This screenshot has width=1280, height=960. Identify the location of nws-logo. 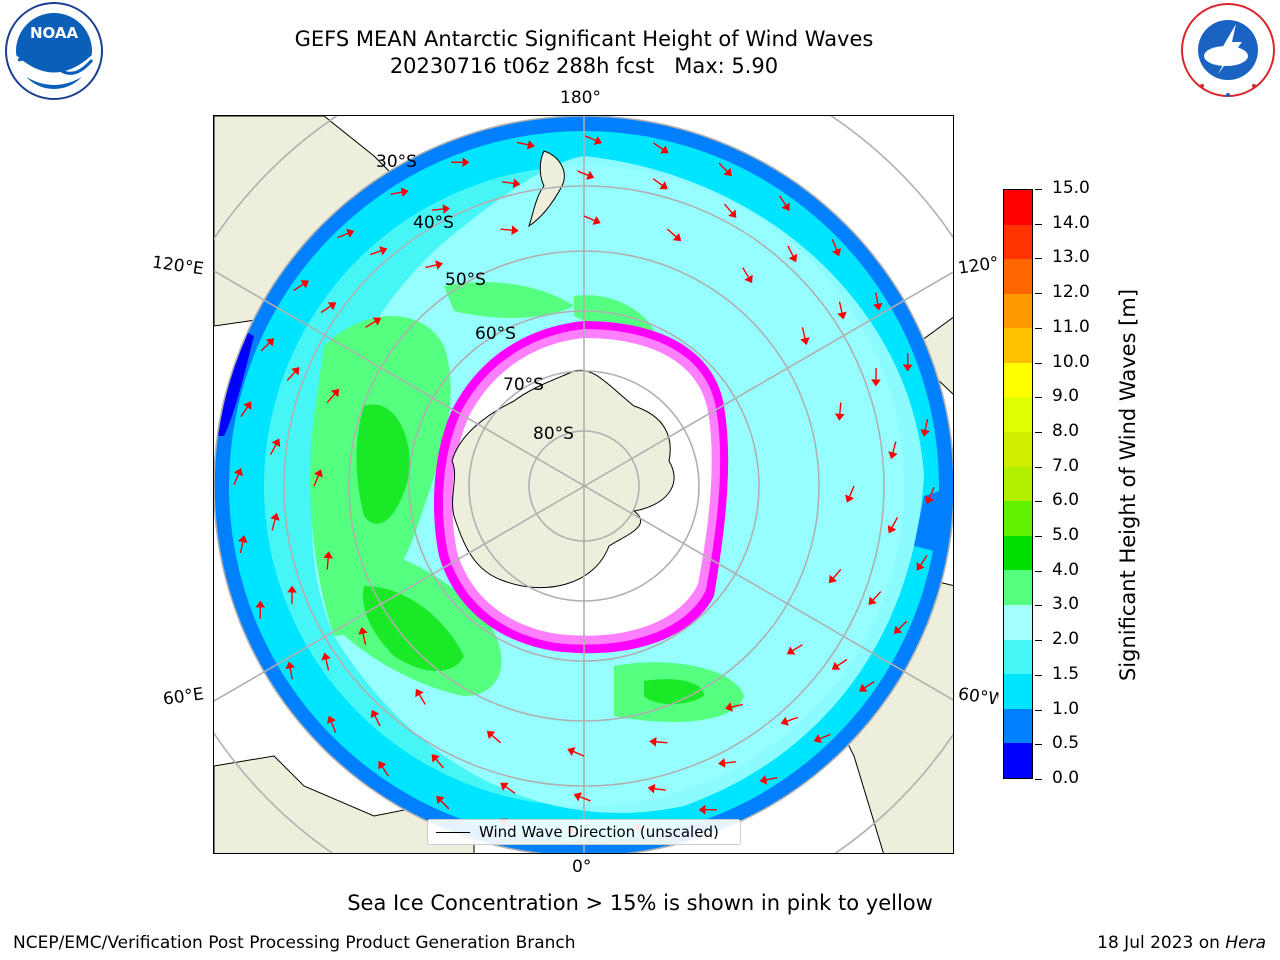
(1228, 50).